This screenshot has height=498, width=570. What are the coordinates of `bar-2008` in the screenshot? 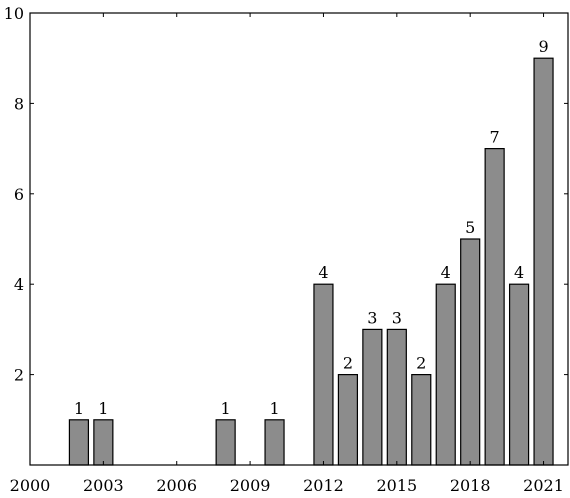 It's located at (225, 442).